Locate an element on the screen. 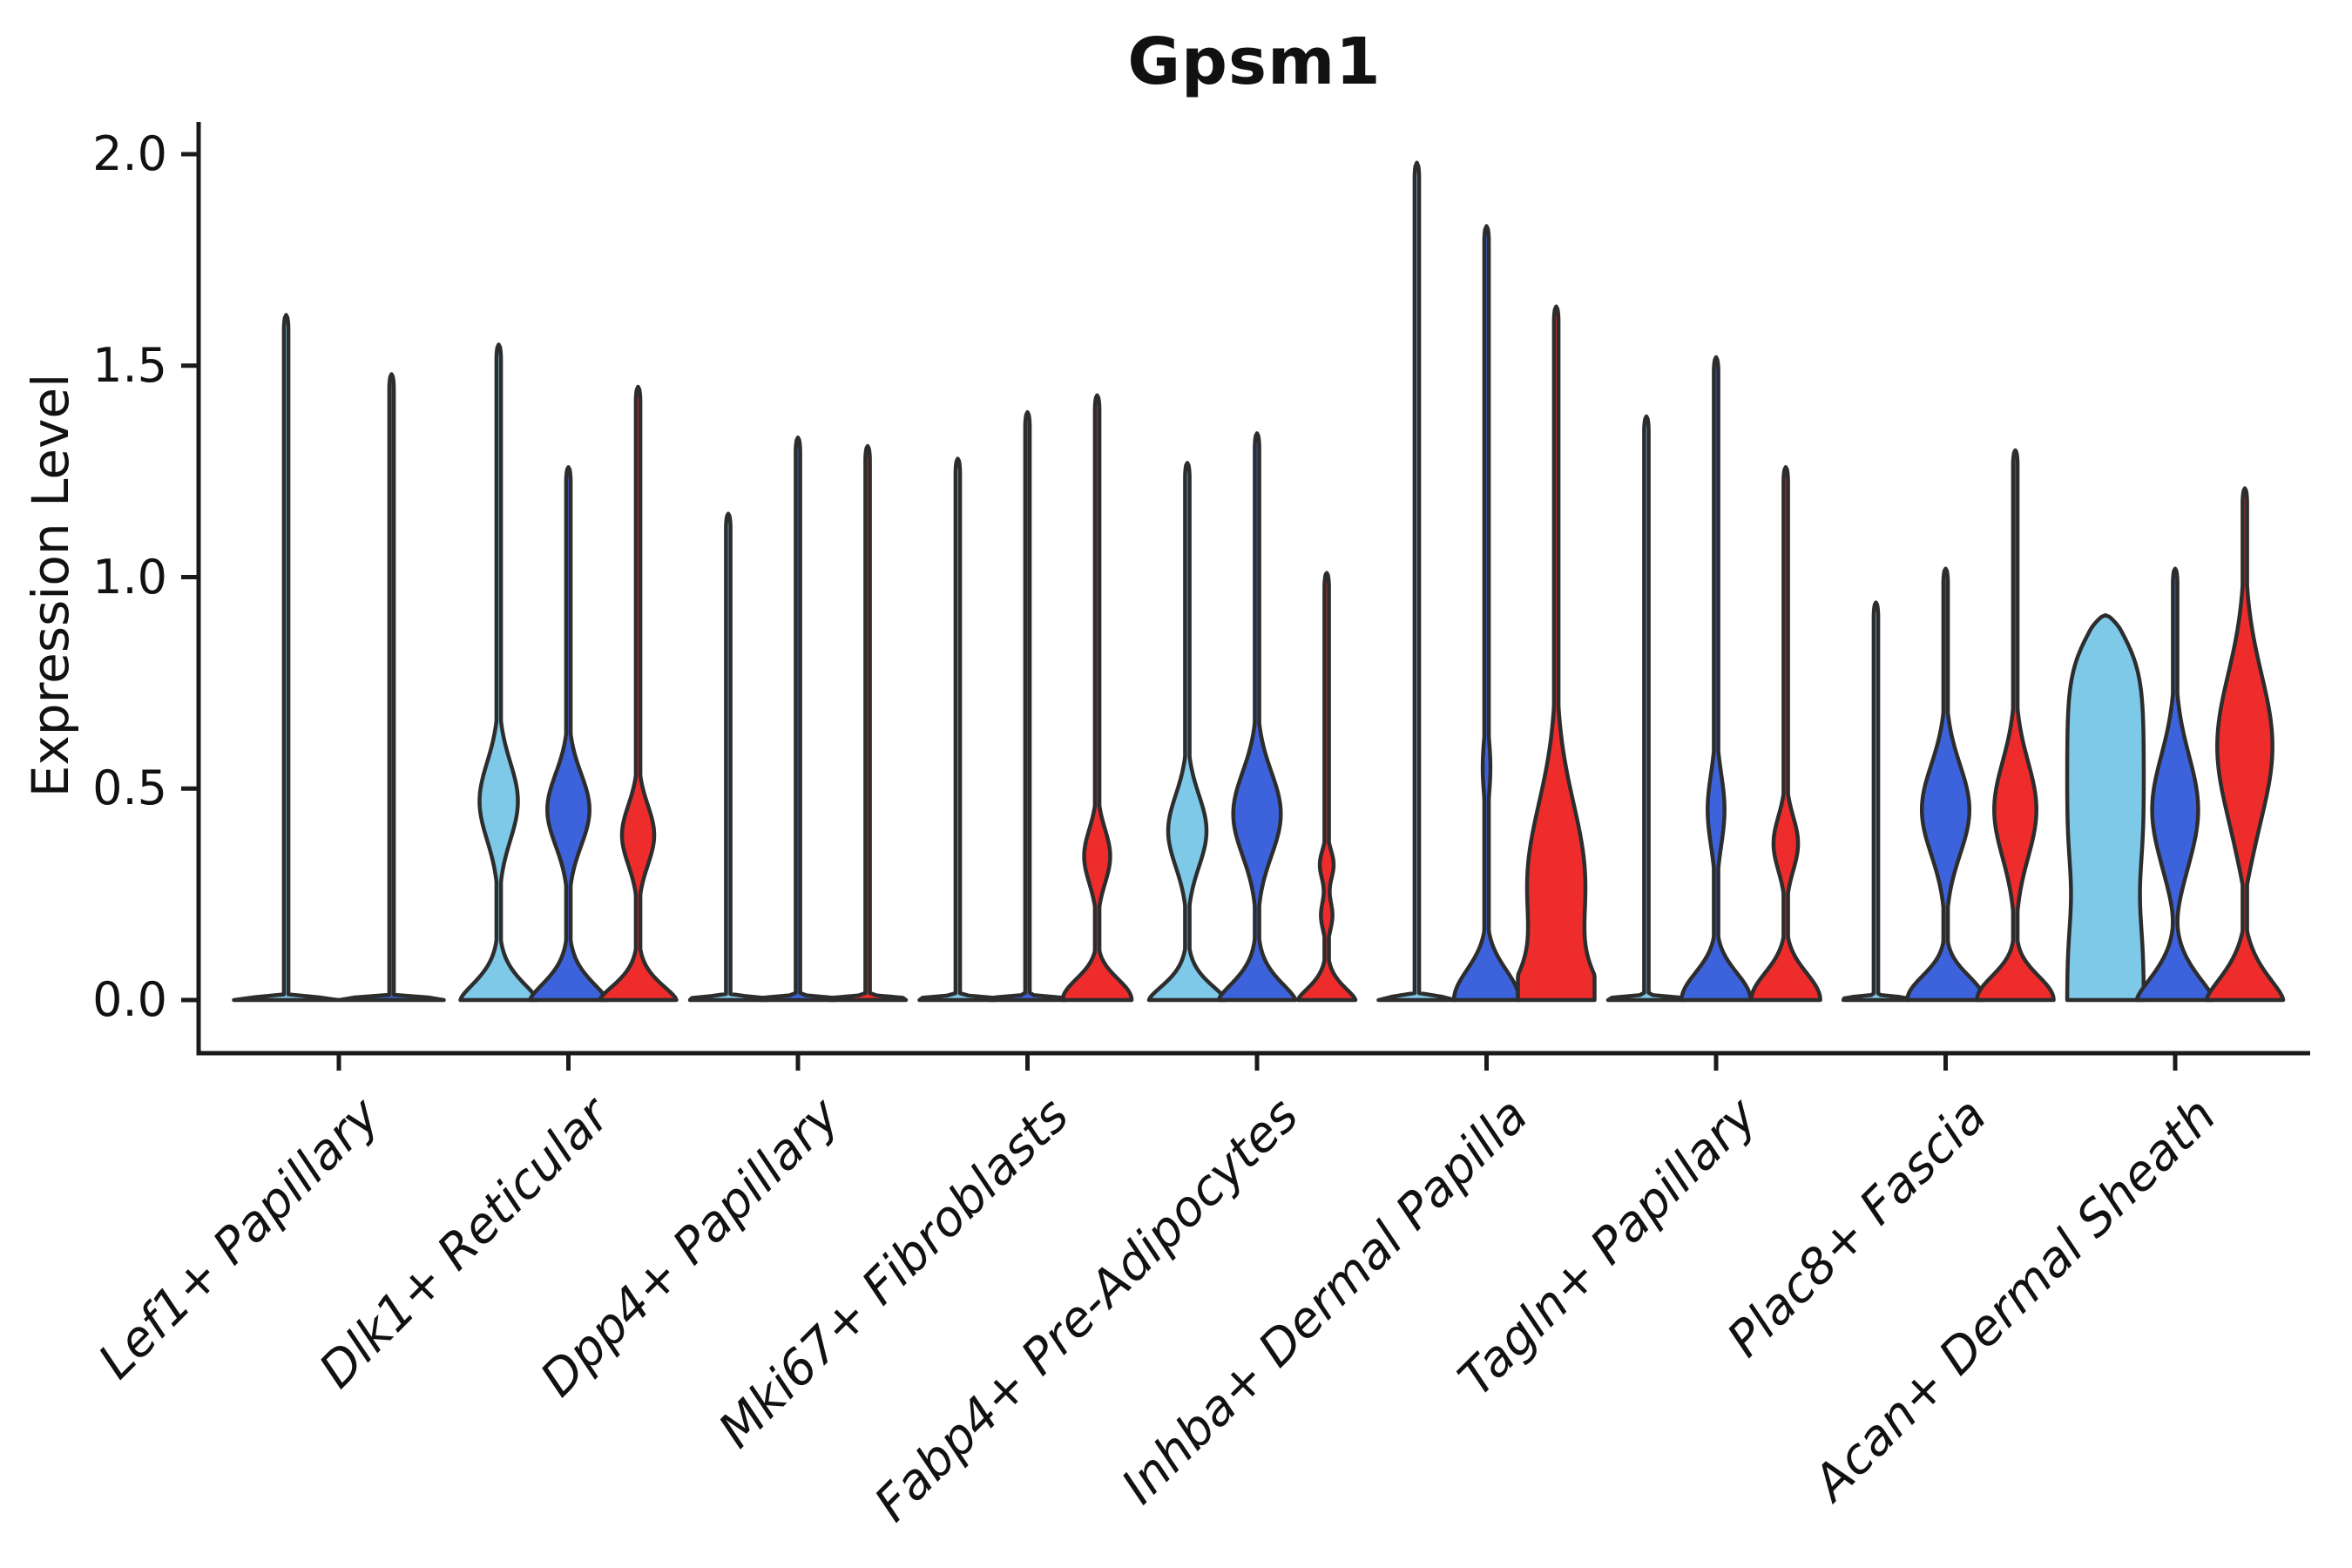 This screenshot has height=1568, width=2352. y-tick-label-0.5: 0.5 is located at coordinates (129, 788).